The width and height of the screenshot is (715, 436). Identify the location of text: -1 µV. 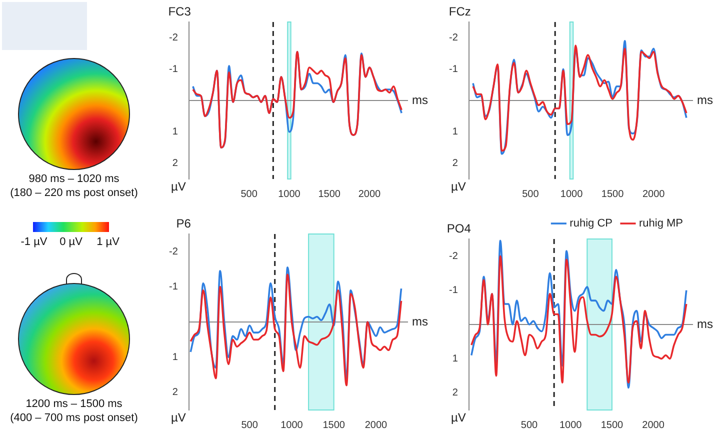
(34, 242).